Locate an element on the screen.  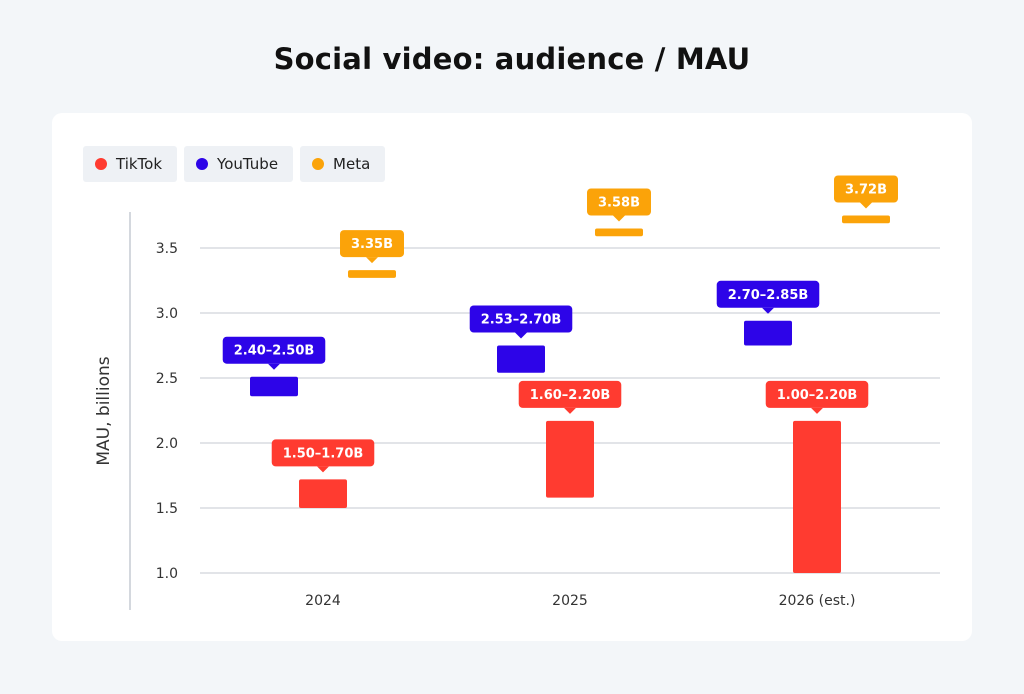
y-axis-title: MAU, billions is located at coordinates (104, 410).